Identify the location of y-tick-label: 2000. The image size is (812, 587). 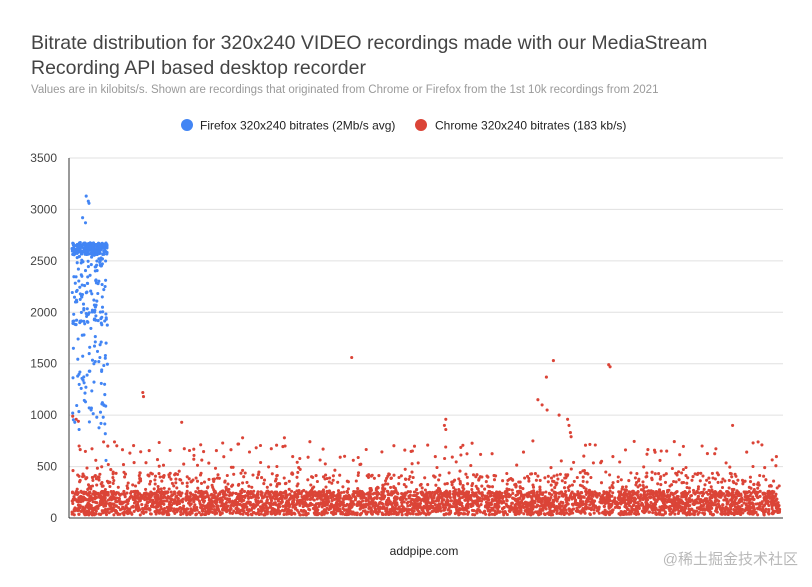
(43, 312).